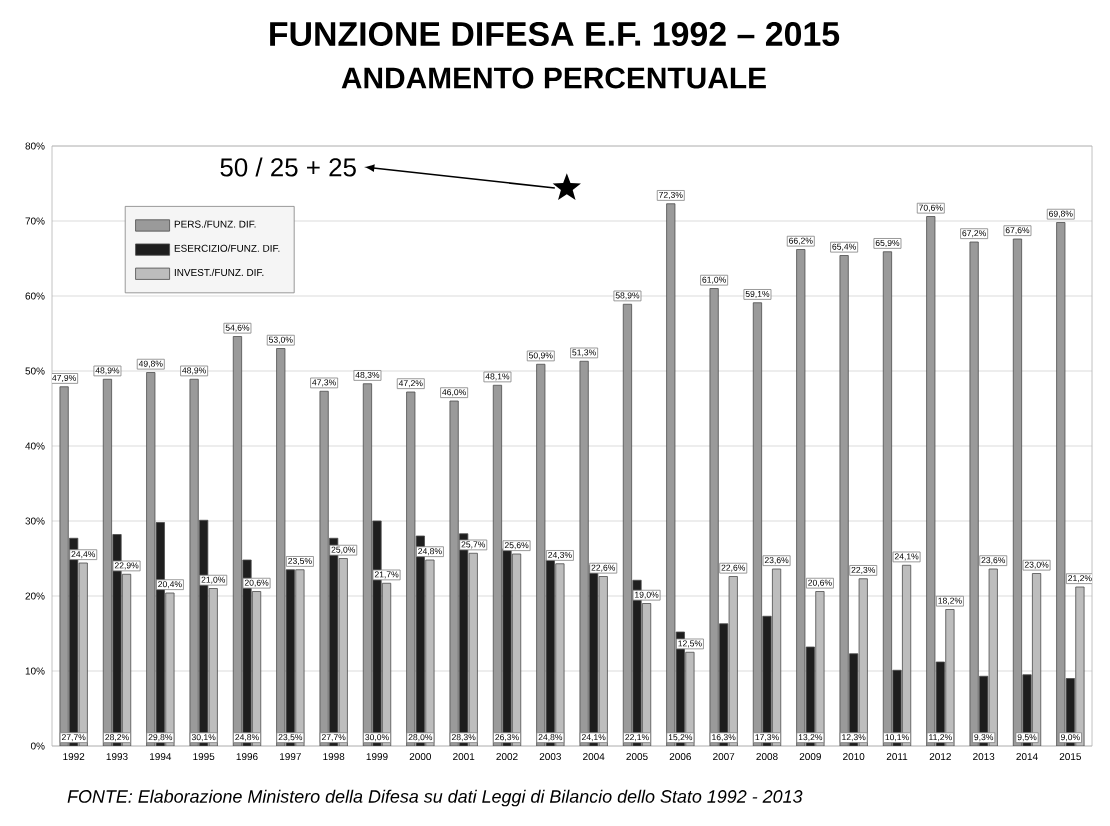 This screenshot has width=1110, height=826. Describe the element at coordinates (288, 167) in the screenshot. I see `annotation: 50 / 25 + 25` at that location.